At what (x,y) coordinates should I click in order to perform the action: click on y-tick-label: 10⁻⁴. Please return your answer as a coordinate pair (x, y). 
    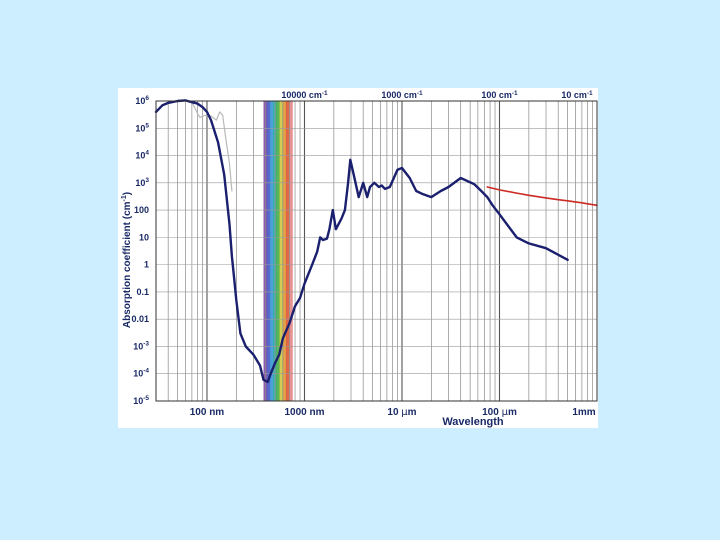
    Looking at the image, I should click on (141, 373).